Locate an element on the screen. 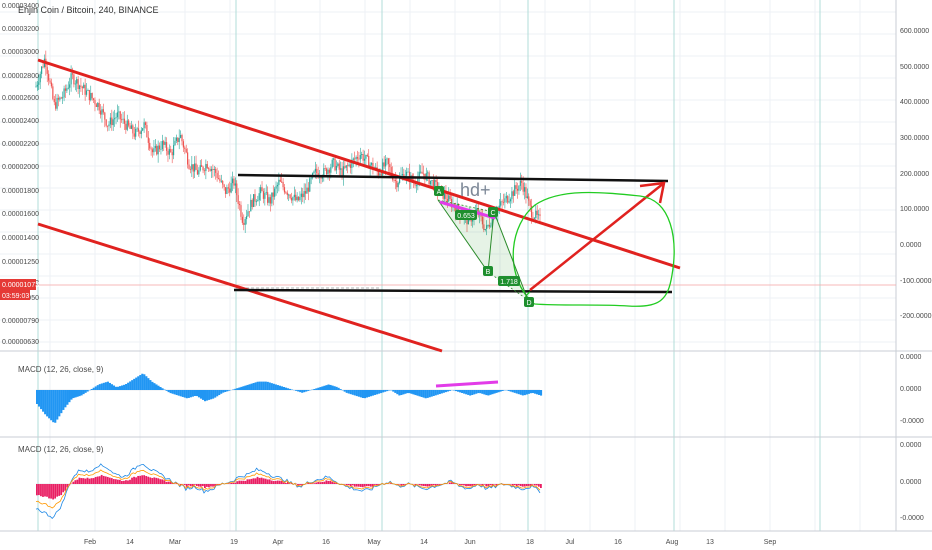 Image resolution: width=932 pixels, height=550 pixels. pattern-point-a: A is located at coordinates (439, 191).